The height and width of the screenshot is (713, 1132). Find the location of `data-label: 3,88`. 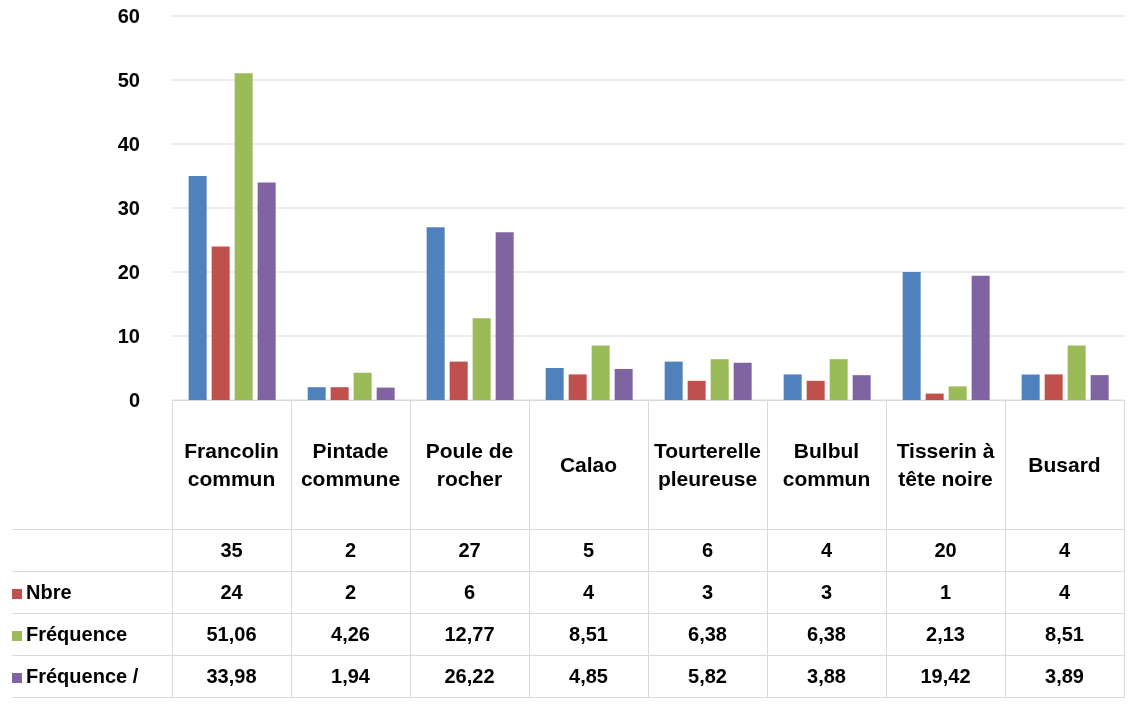

data-label: 3,88 is located at coordinates (826, 676).